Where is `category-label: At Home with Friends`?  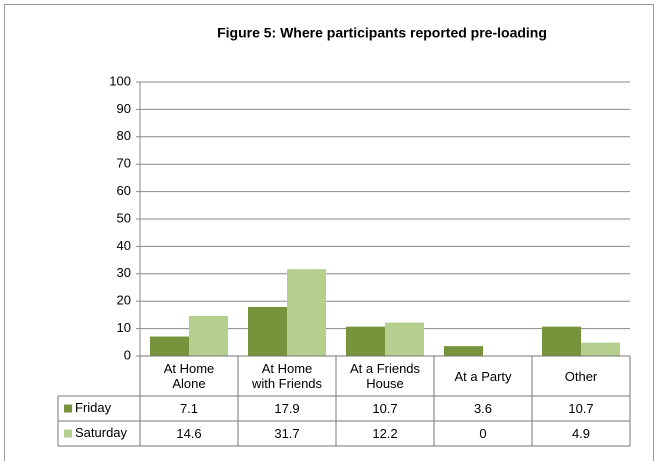
category-label: At Home with Friends is located at coordinates (287, 376).